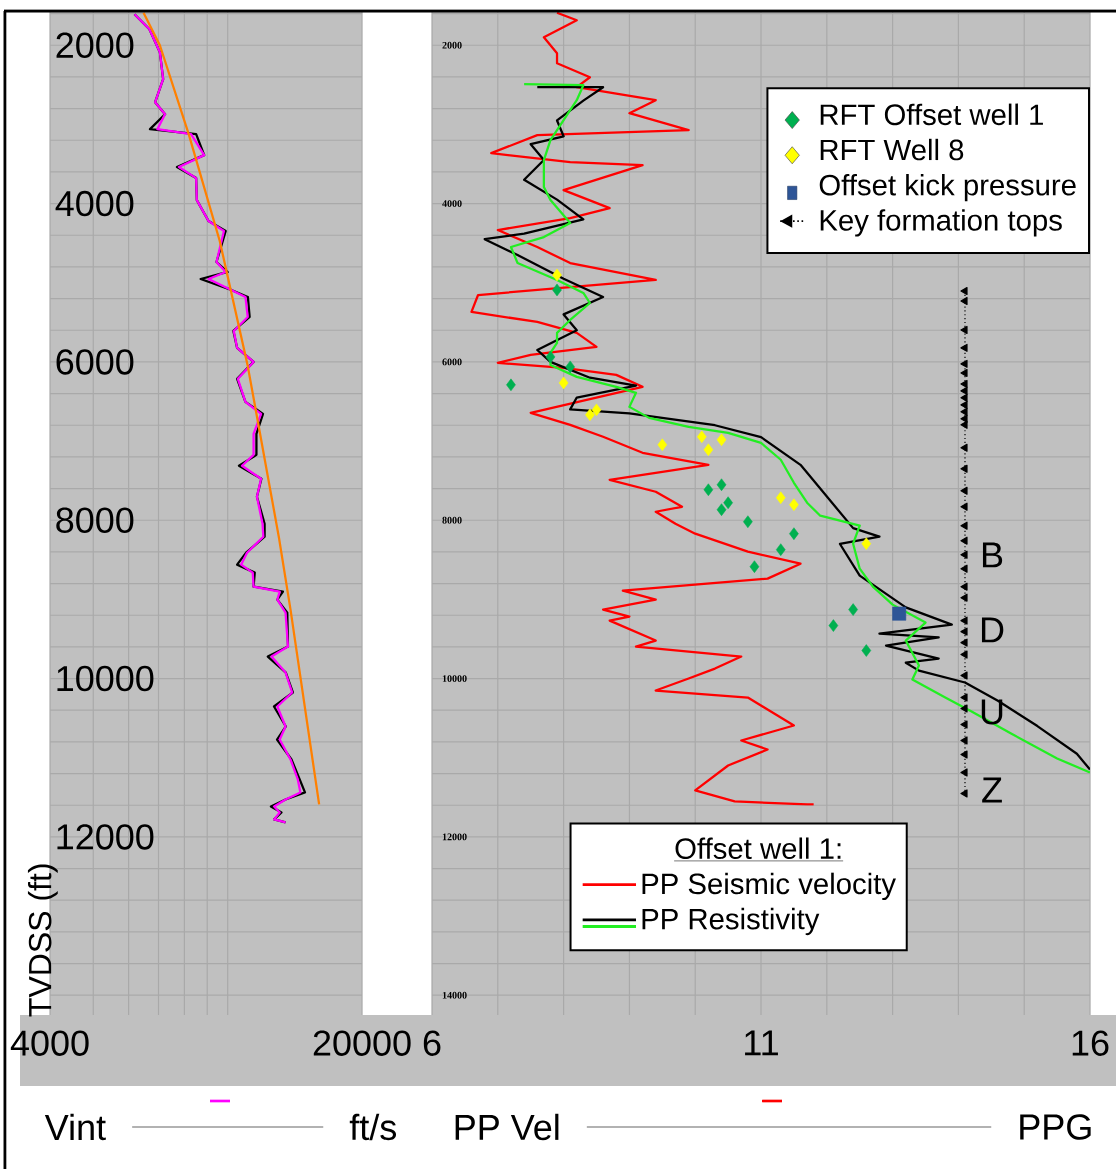 This screenshot has height=1169, width=1116. What do you see at coordinates (731, 921) in the screenshot?
I see `legend-label: PP Resistivity` at bounding box center [731, 921].